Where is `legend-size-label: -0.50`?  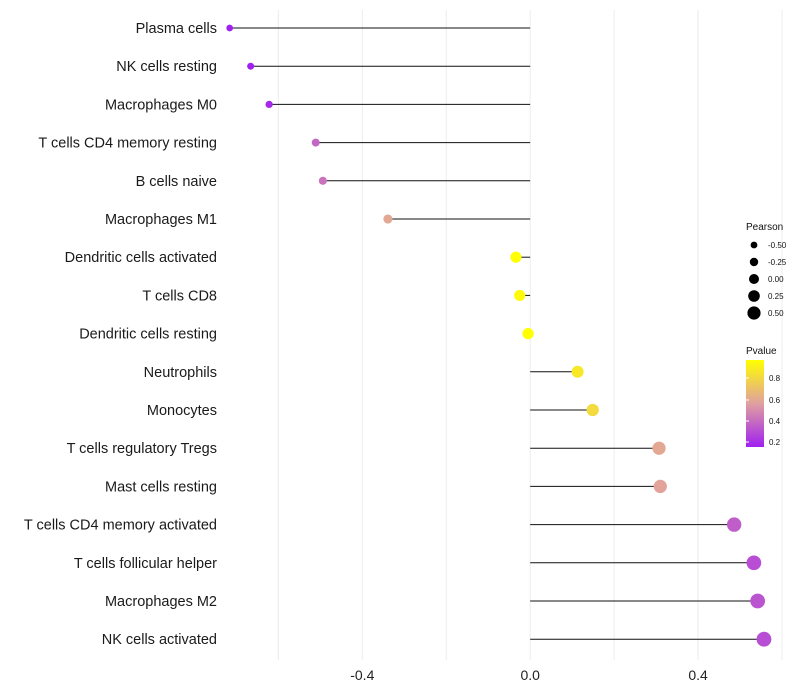 legend-size-label: -0.50 is located at coordinates (777, 245).